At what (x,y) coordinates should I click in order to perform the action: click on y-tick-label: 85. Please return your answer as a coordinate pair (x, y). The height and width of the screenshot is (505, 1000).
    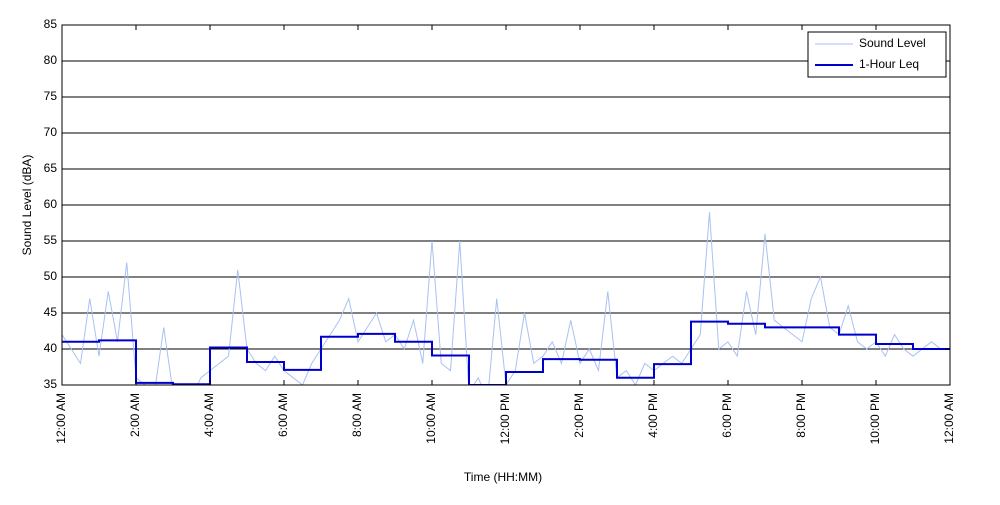
    Looking at the image, I should click on (51, 24).